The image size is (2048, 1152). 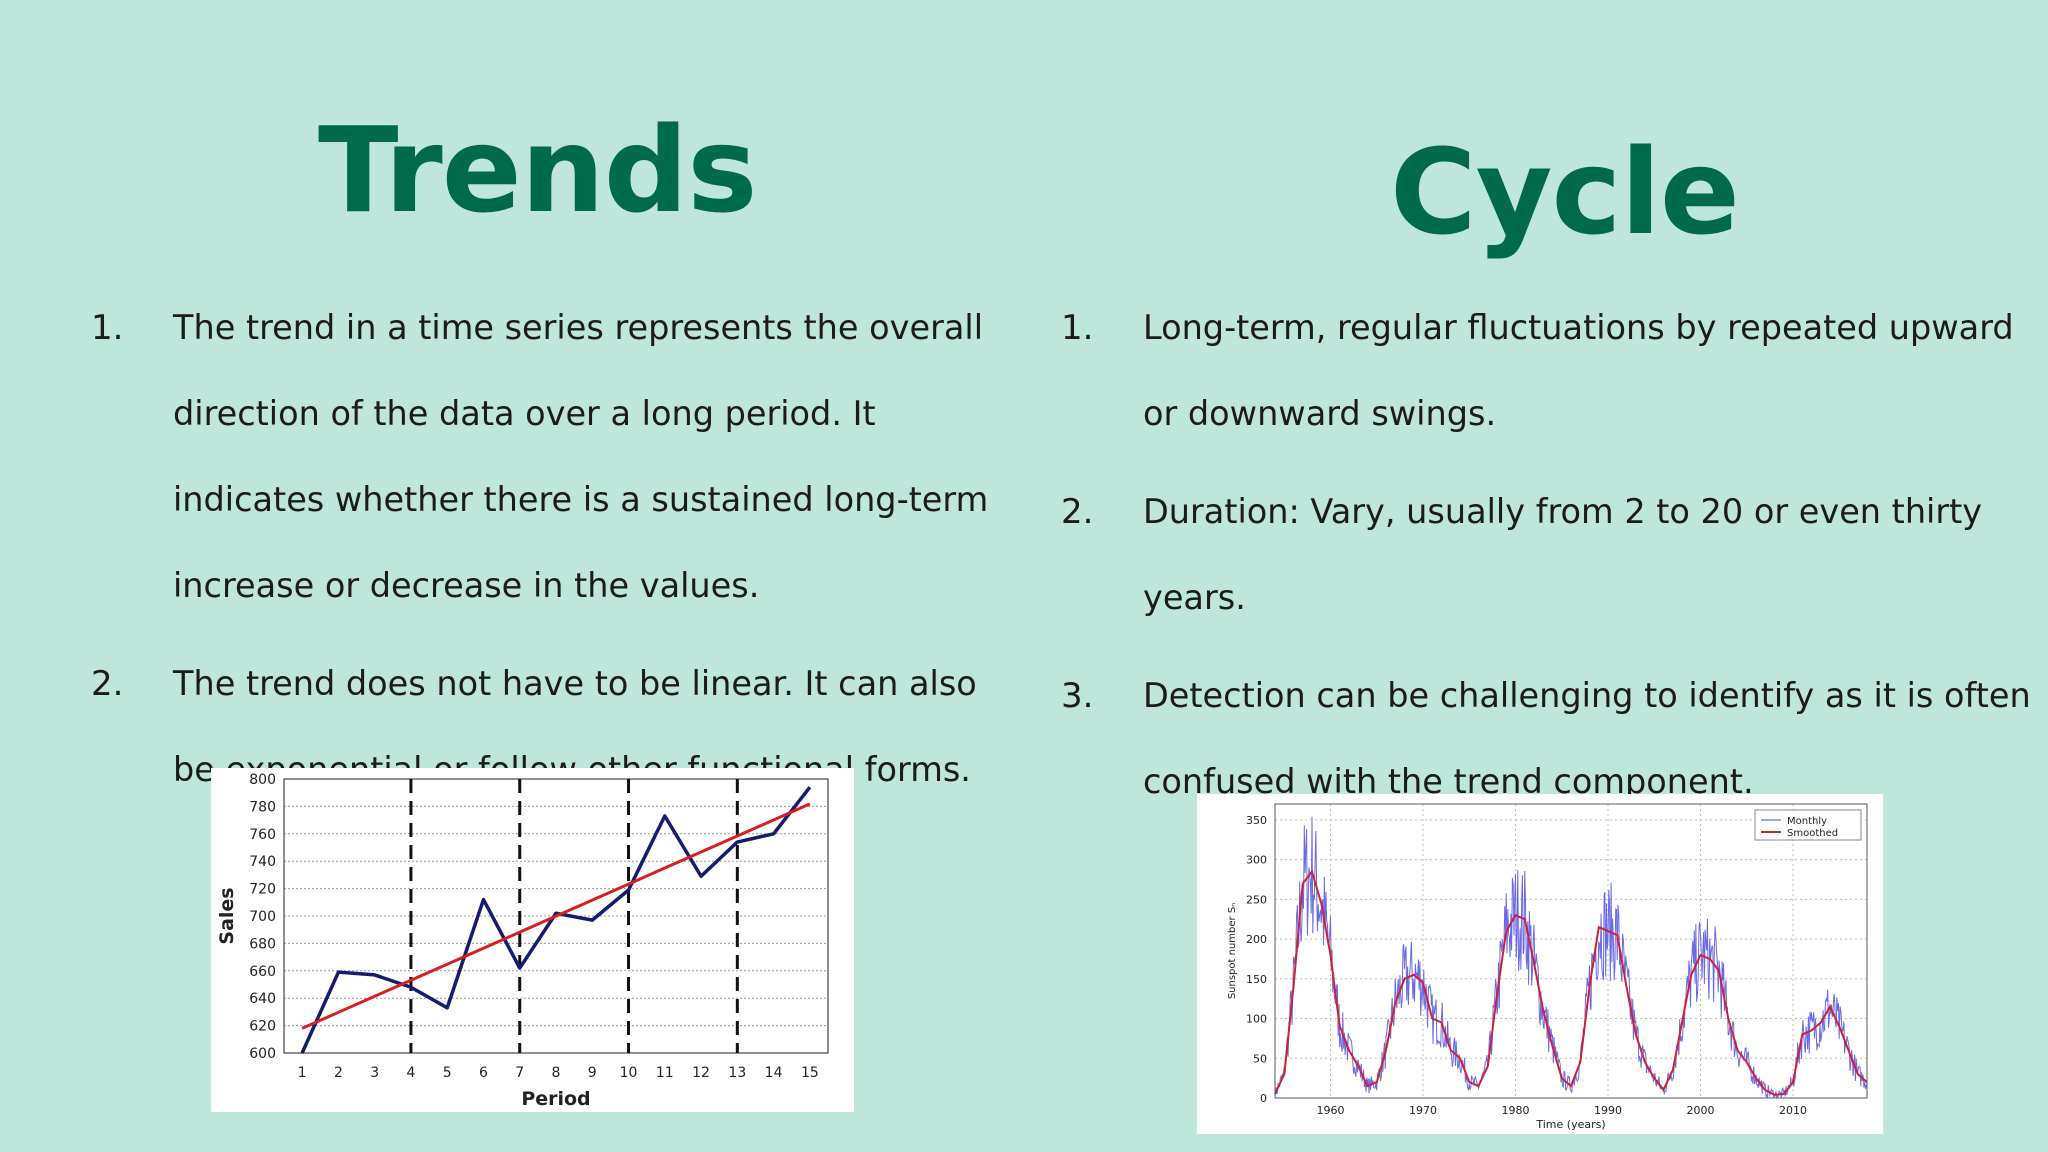 What do you see at coordinates (262, 835) in the screenshot?
I see `y-tick-label: 760` at bounding box center [262, 835].